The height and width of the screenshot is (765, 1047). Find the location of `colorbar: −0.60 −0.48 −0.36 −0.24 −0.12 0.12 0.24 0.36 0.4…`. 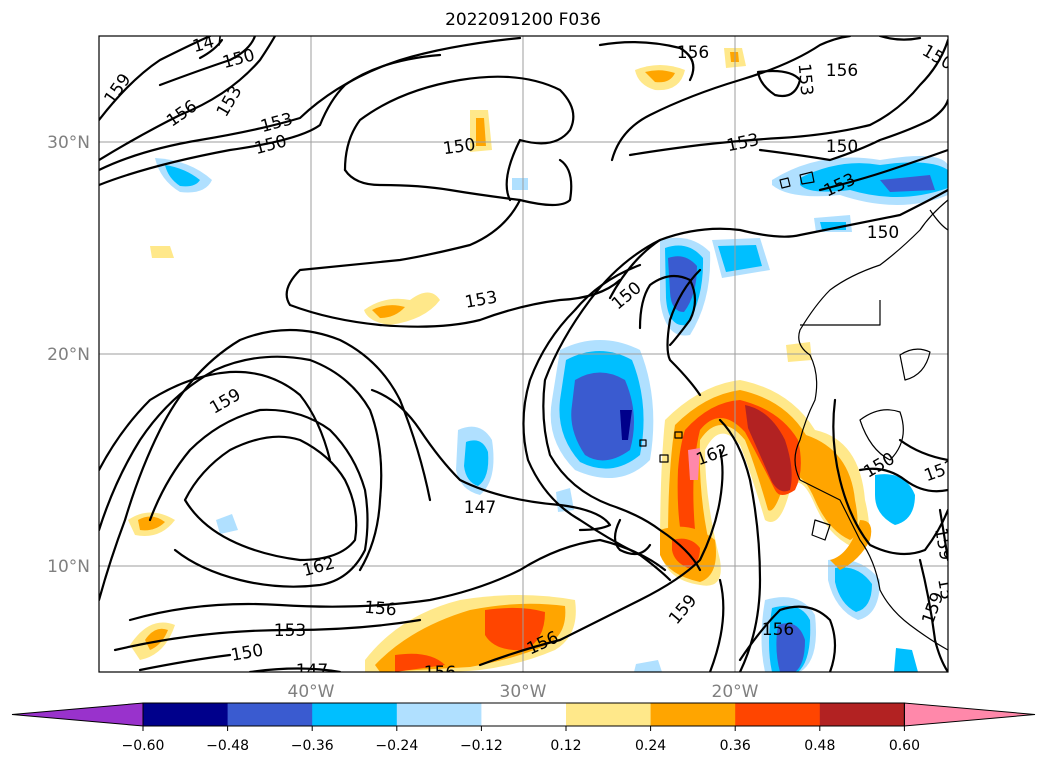

colorbar: −0.60 −0.48 −0.36 −0.24 −0.12 0.12 0.24 0.36 0.4… is located at coordinates (523, 728).